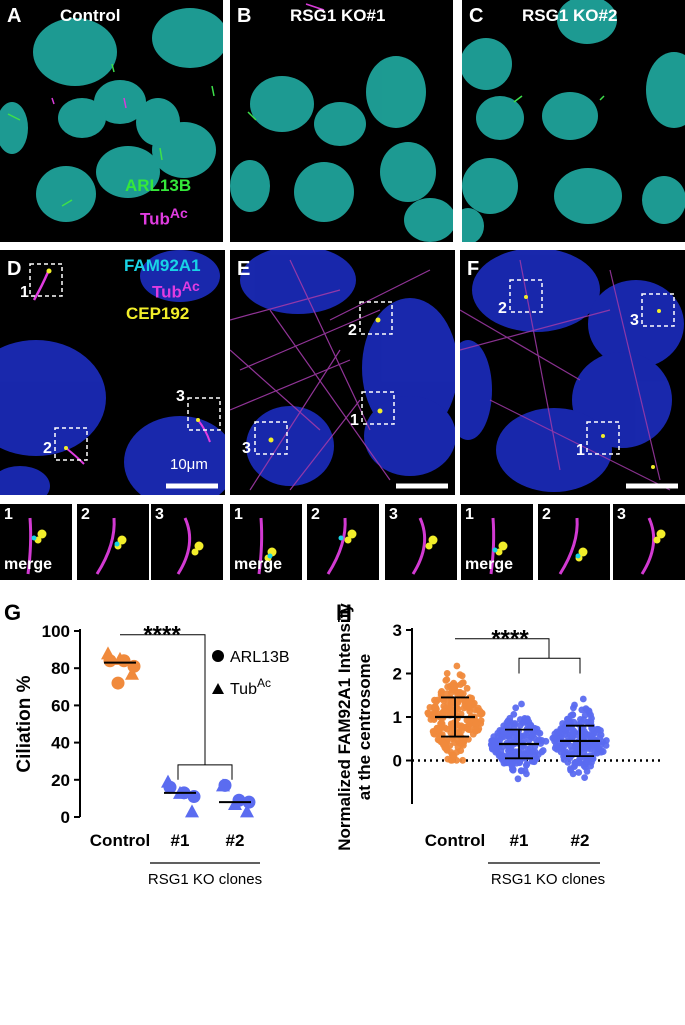 The height and width of the screenshot is (1025, 685). I want to click on panel-title-c: RSG1 KO#2, so click(570, 15).